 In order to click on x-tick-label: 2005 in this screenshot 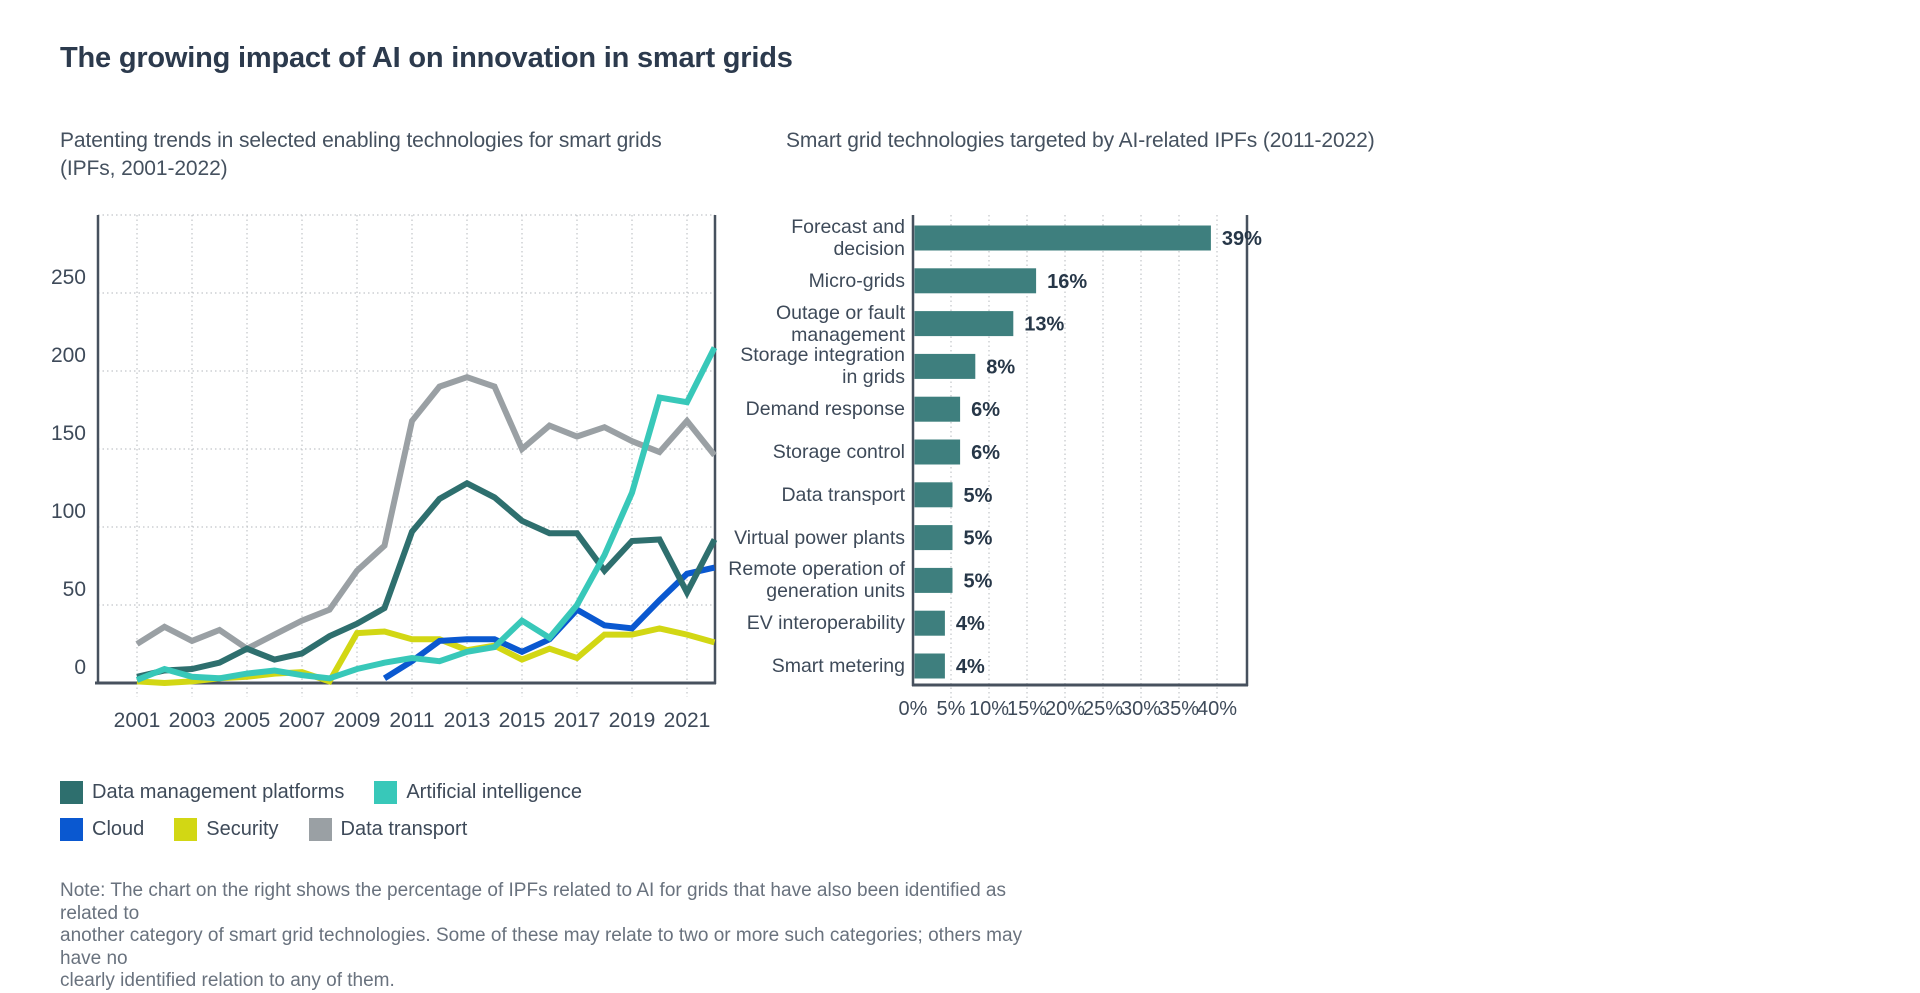, I will do `click(247, 720)`.